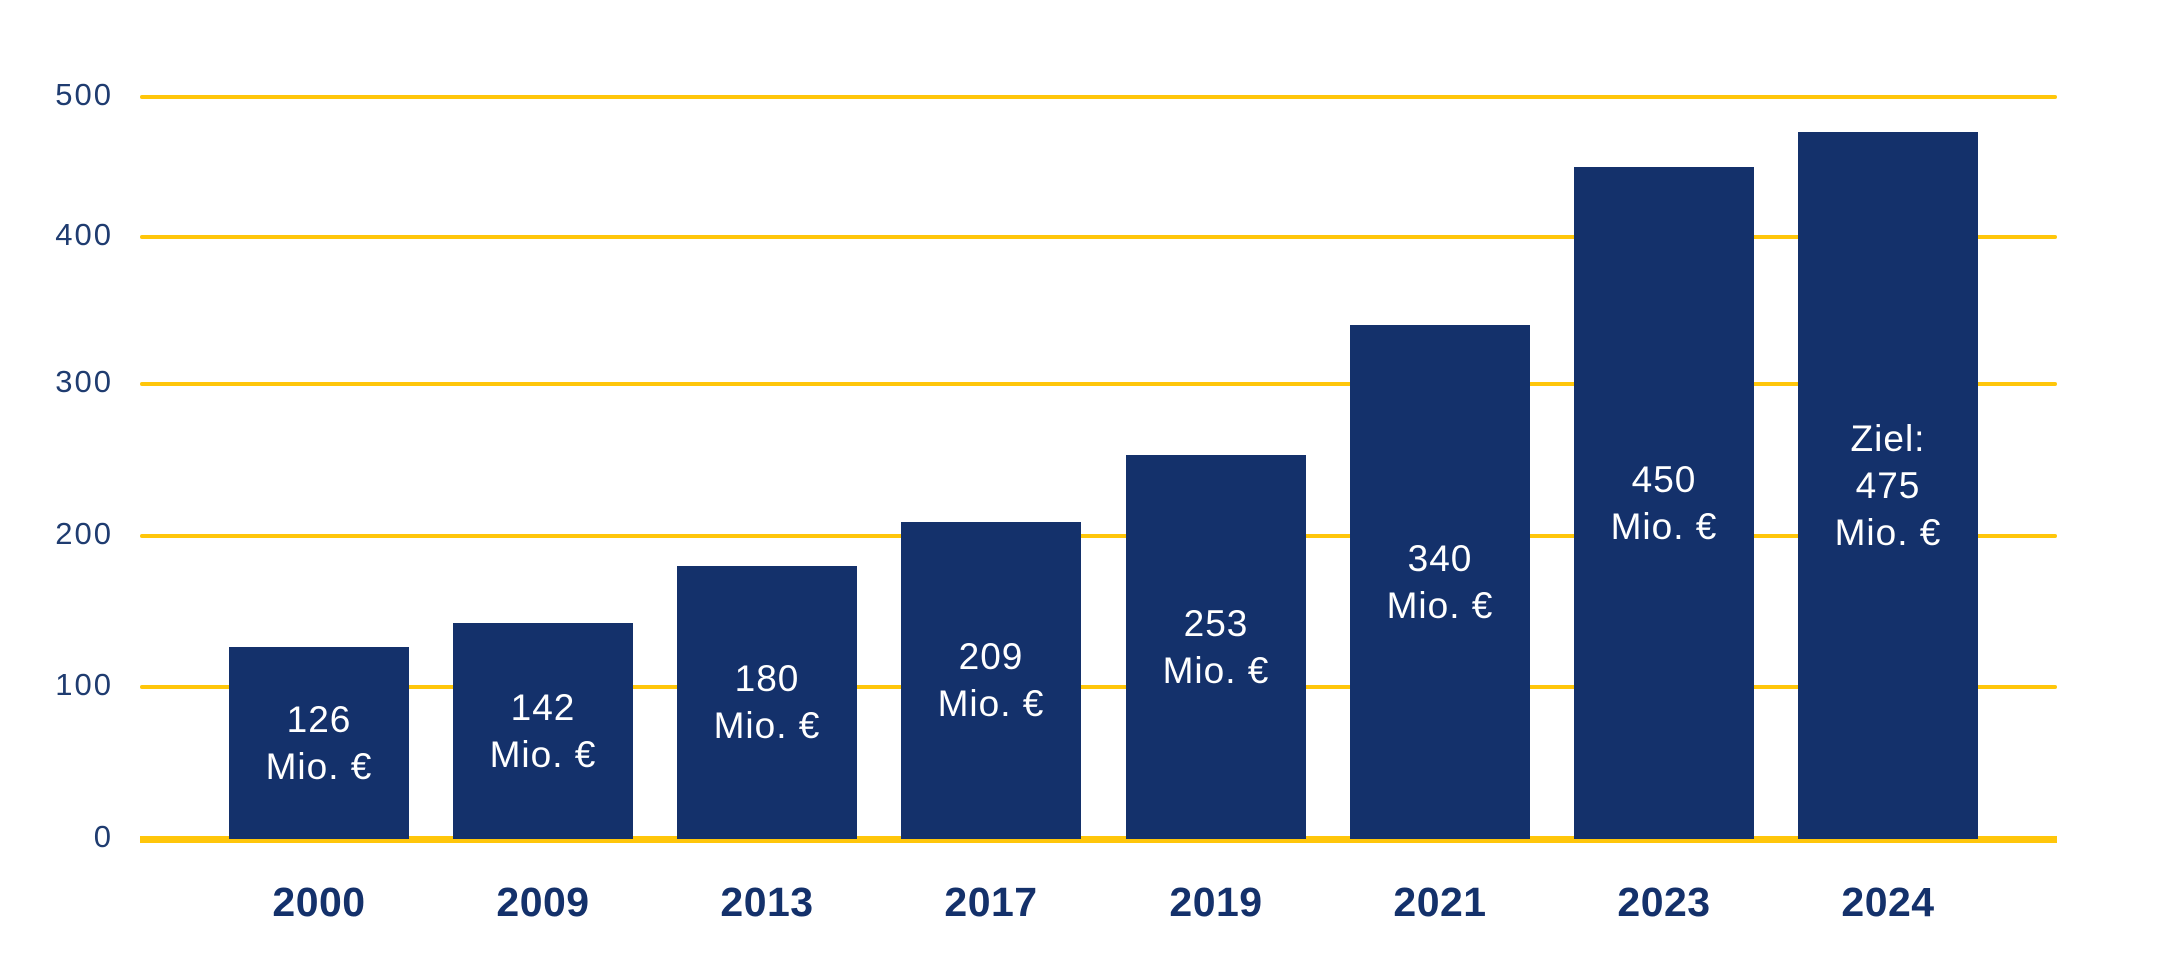  Describe the element at coordinates (543, 708) in the screenshot. I see `bar-value-label-line: 142` at that location.